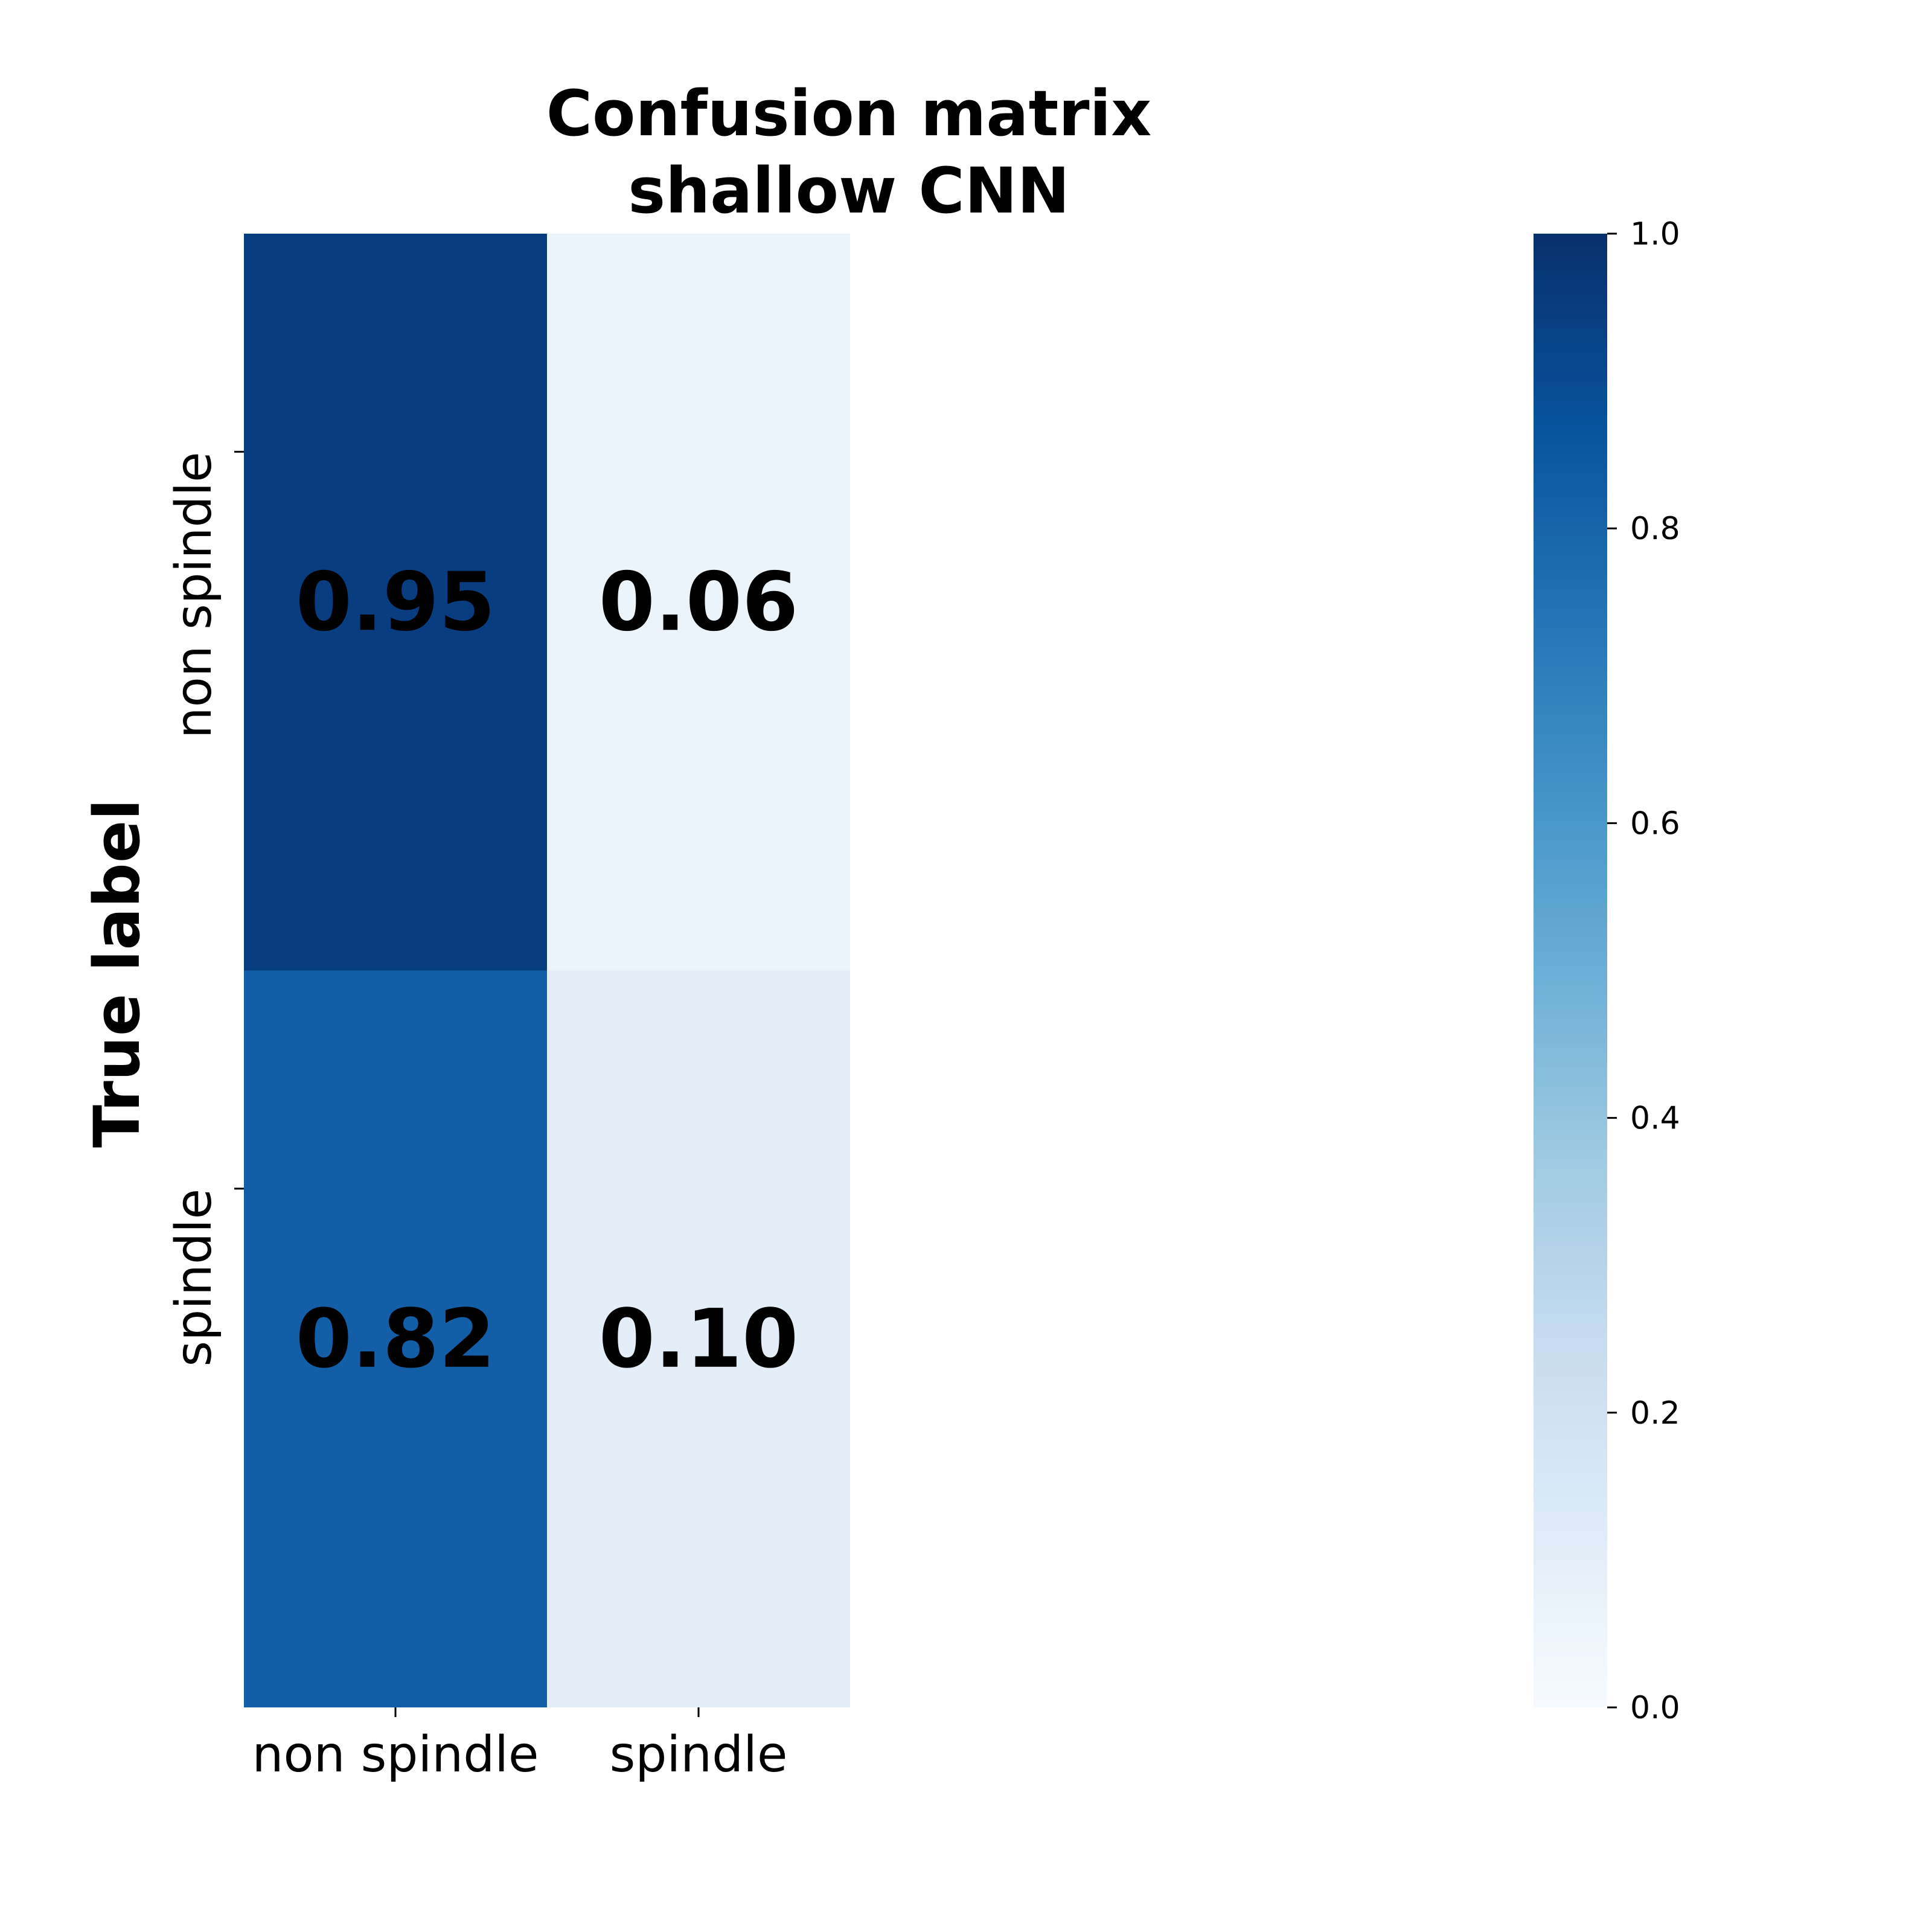 The image size is (1932, 1932). I want to click on cell-value-label: 0.10, so click(699, 1339).